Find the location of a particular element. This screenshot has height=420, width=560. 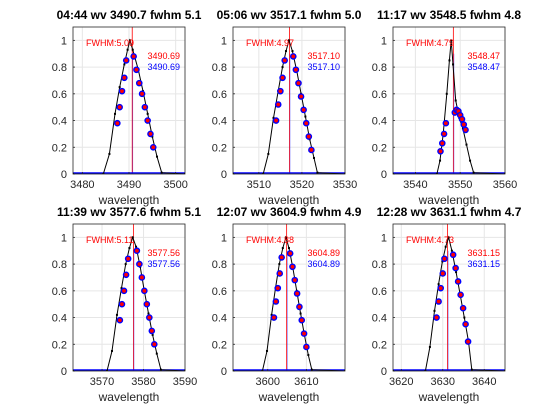

x-tick-label: 3630 is located at coordinates (443, 382).